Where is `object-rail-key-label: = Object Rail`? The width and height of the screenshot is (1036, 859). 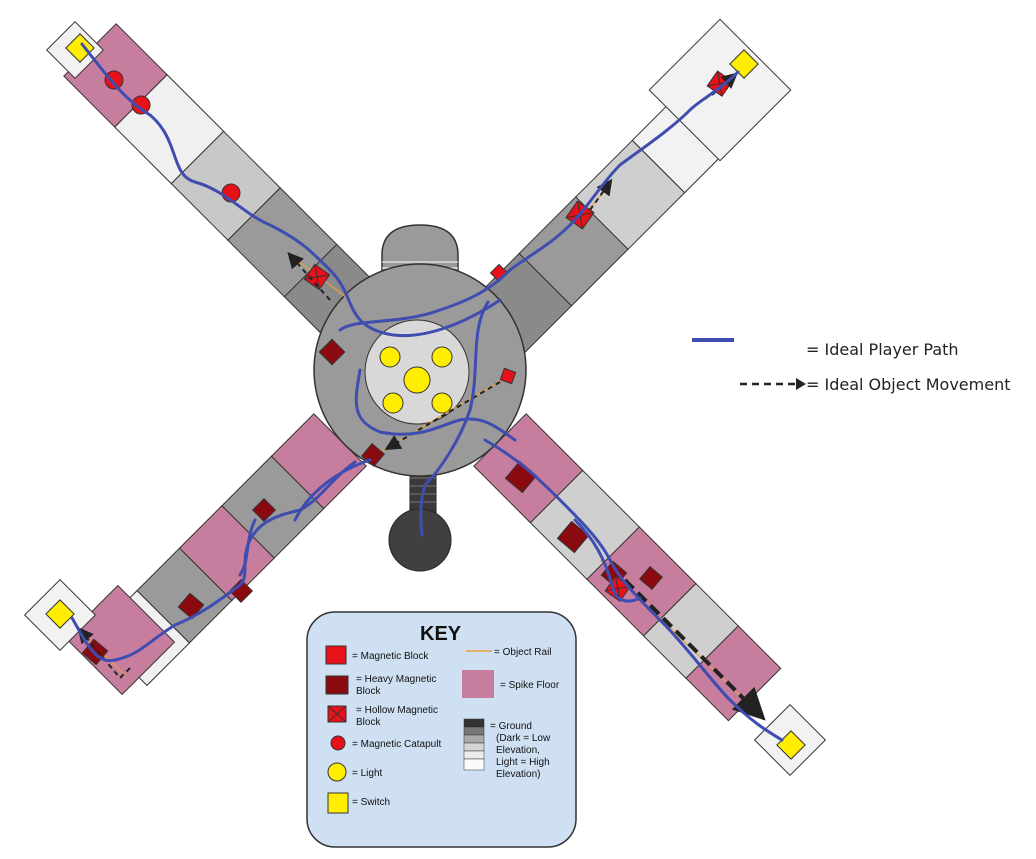 object-rail-key-label: = Object Rail is located at coordinates (523, 652).